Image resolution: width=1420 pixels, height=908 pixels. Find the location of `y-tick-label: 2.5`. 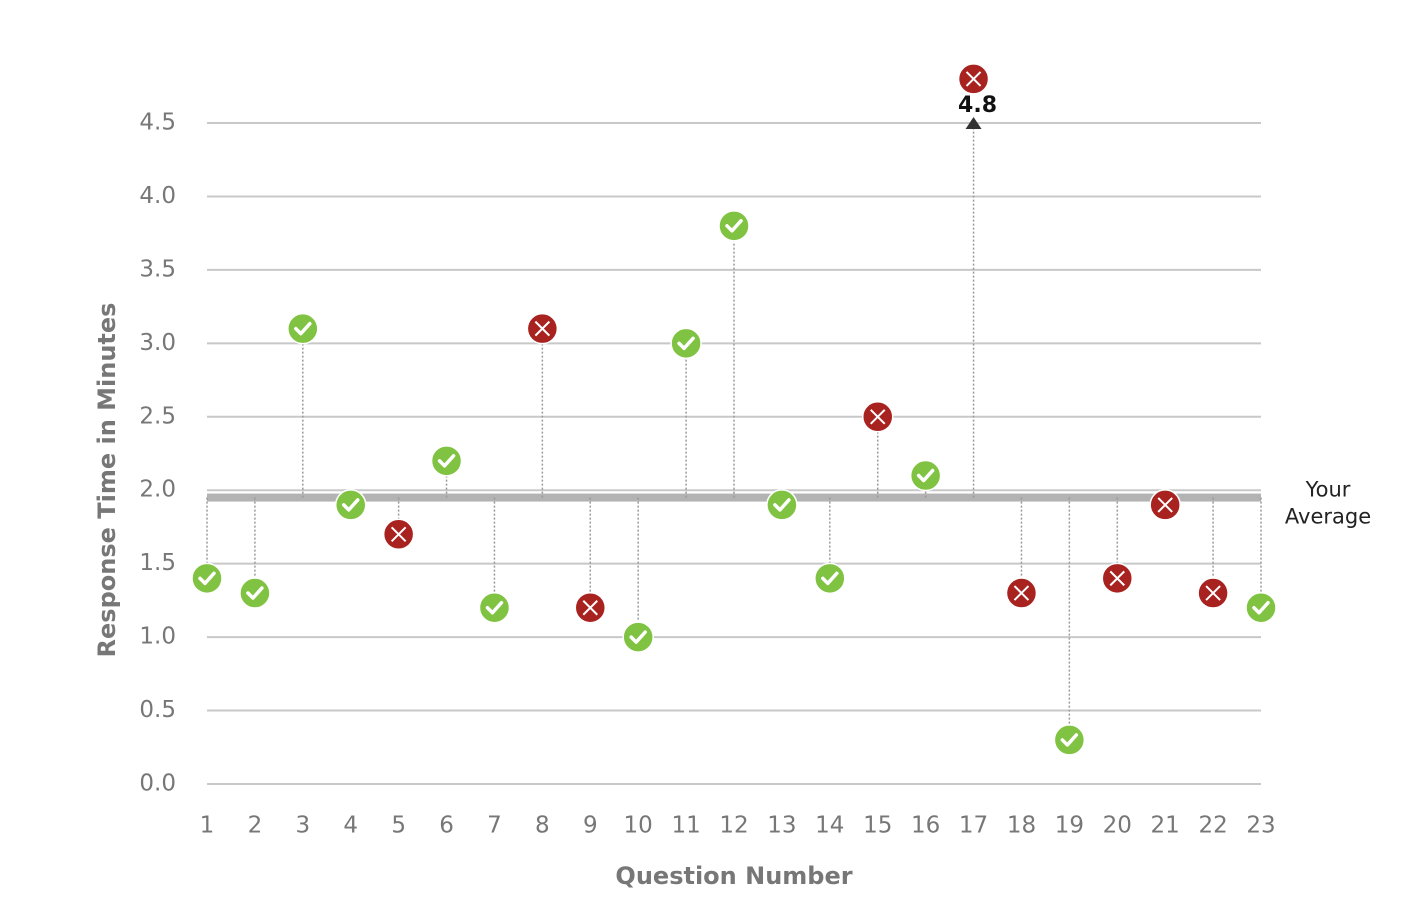

y-tick-label: 2.5 is located at coordinates (157, 416).